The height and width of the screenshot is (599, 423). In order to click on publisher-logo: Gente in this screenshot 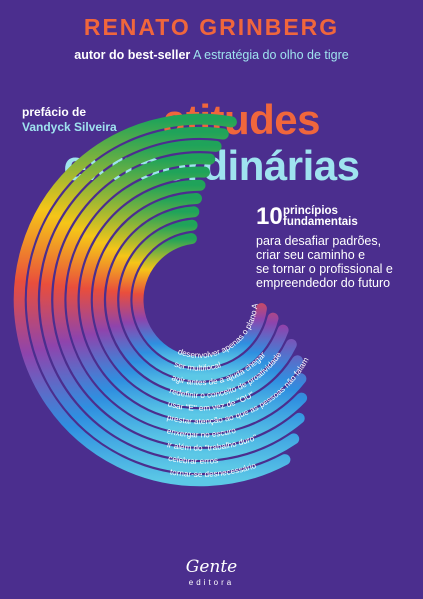, I will do `click(211, 567)`.